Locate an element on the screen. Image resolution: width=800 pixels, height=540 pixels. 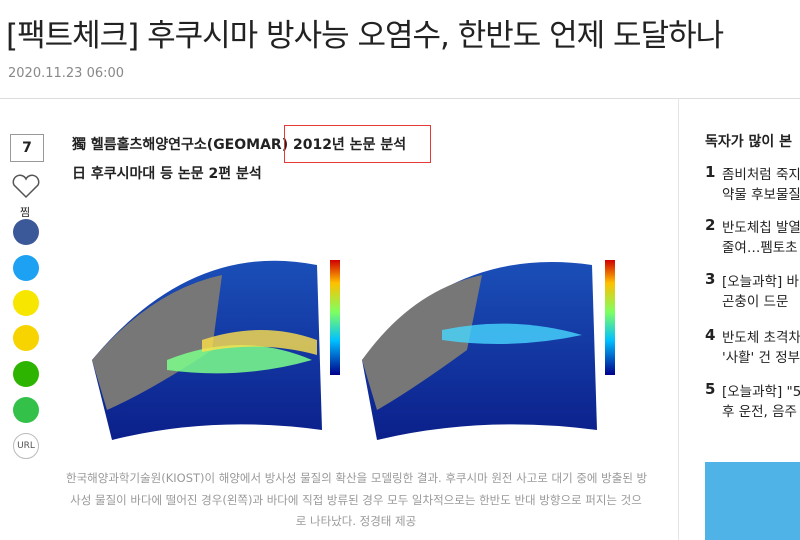
date: 2020.11.23 06:00 is located at coordinates (66, 73).